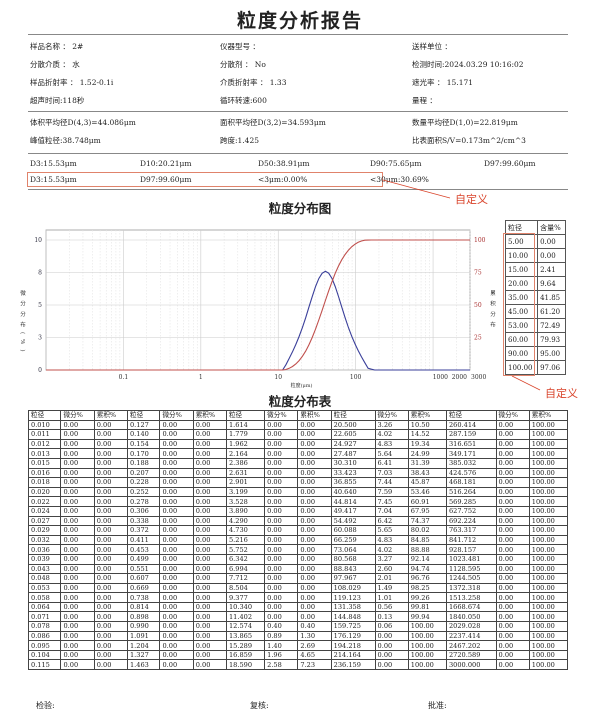 This screenshot has width=600, height=717. What do you see at coordinates (391, 617) in the screenshot?
I see `table-cell: 0.13` at bounding box center [391, 617].